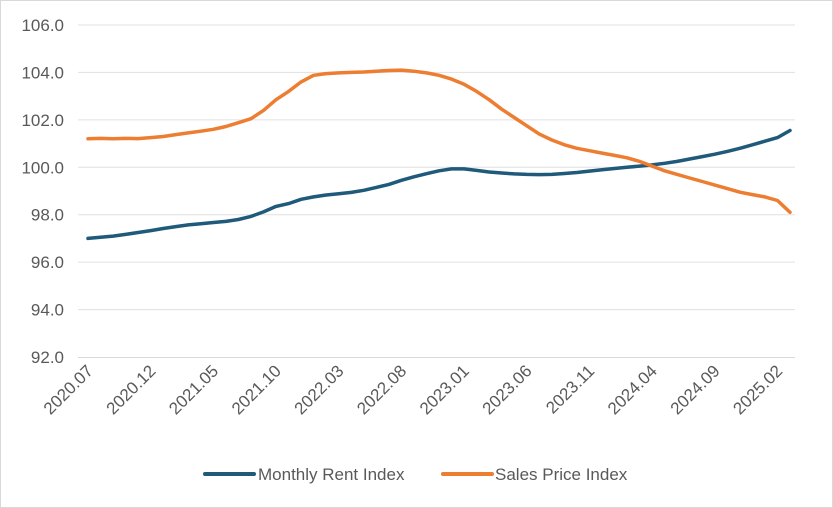 The image size is (833, 508). I want to click on x-tick-label: 2023.01, so click(444, 389).